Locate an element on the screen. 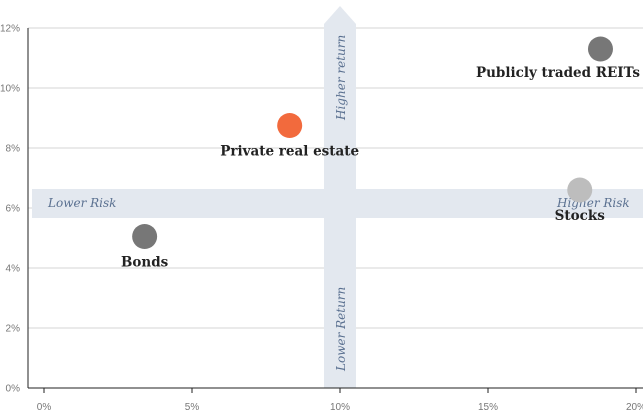  x-tick-label: 20% is located at coordinates (634, 407).